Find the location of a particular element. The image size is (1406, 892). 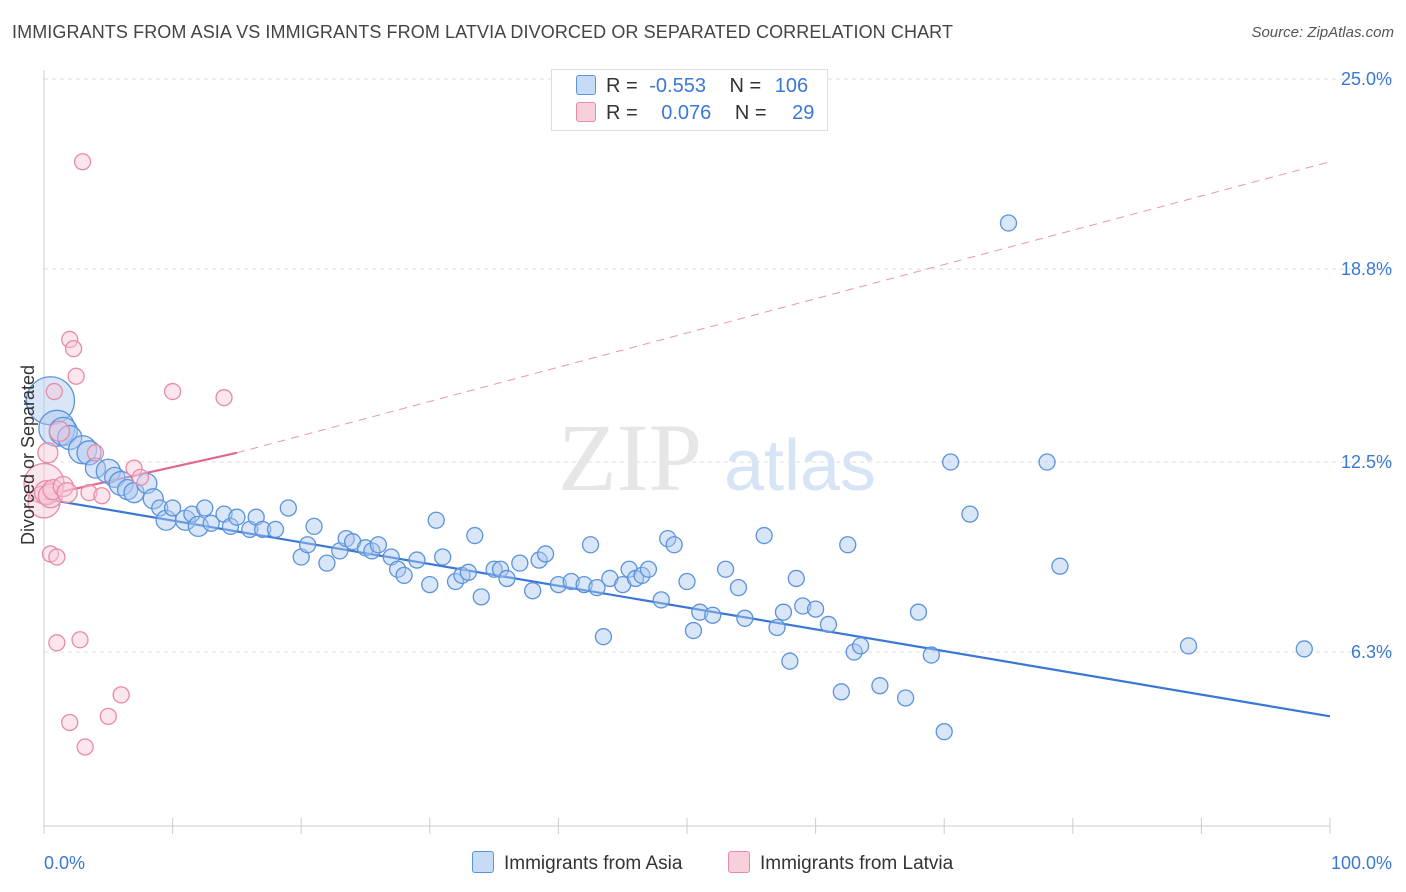

correlation-legend: R = -0.553 N = 106 R = 0.076 N = 29 is located at coordinates (689, 100).